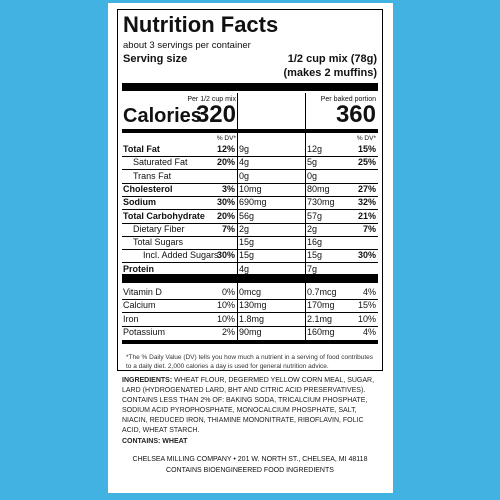  What do you see at coordinates (148, 188) in the screenshot?
I see `nutrient-name: Cholesterol` at bounding box center [148, 188].